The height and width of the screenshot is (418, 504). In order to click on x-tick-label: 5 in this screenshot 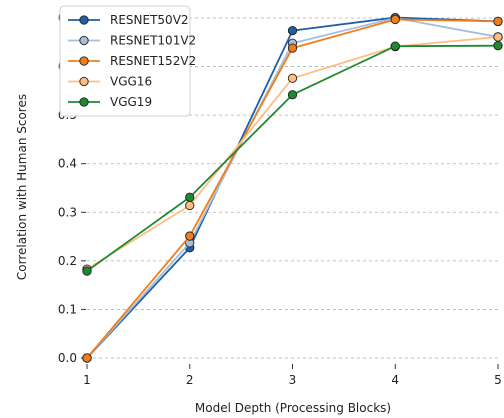, I will do `click(498, 380)`.